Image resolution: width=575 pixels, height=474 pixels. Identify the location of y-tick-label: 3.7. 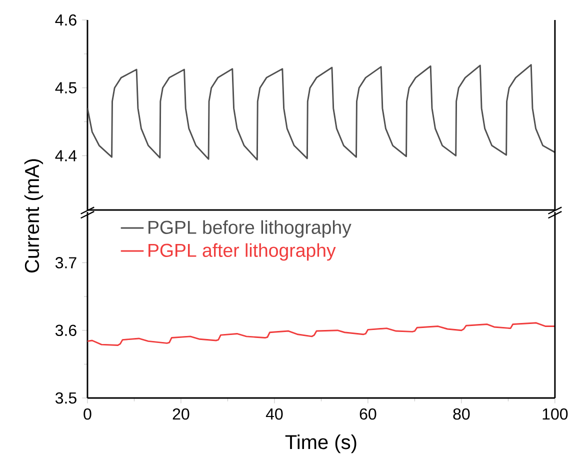
(65, 262).